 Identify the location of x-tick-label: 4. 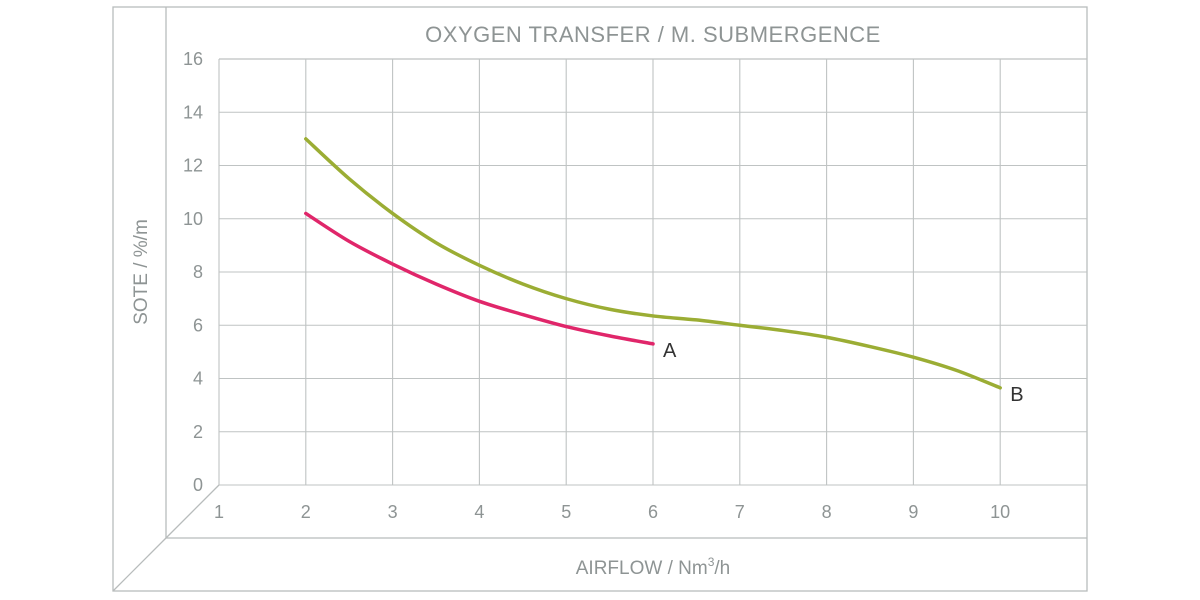
(479, 512).